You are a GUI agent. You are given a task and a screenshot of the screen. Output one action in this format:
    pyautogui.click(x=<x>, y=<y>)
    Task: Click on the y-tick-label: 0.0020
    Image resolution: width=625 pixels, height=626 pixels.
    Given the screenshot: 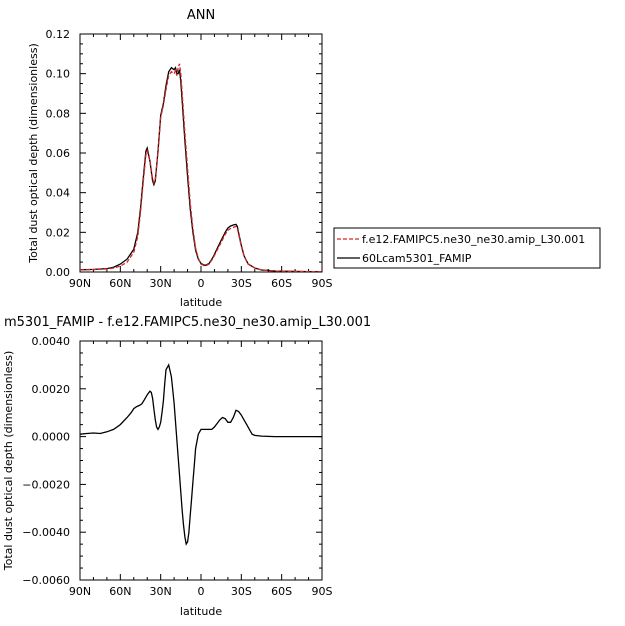 What is the action you would take?
    pyautogui.click(x=51, y=389)
    